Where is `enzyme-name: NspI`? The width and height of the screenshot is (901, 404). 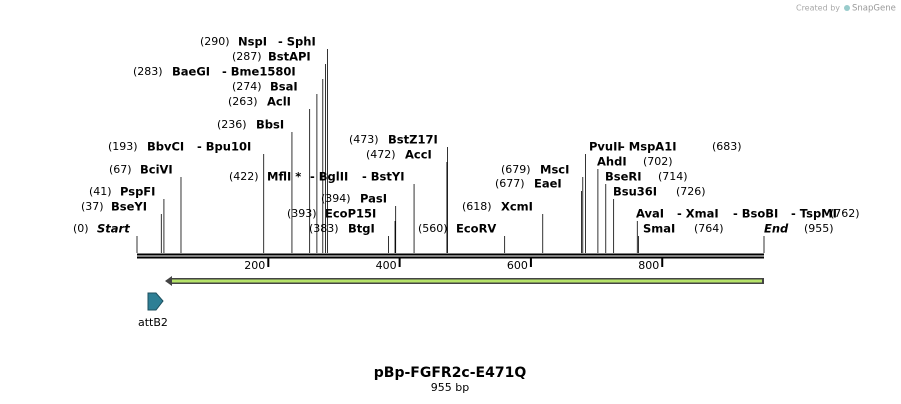 enzyme-name: NspI is located at coordinates (252, 42).